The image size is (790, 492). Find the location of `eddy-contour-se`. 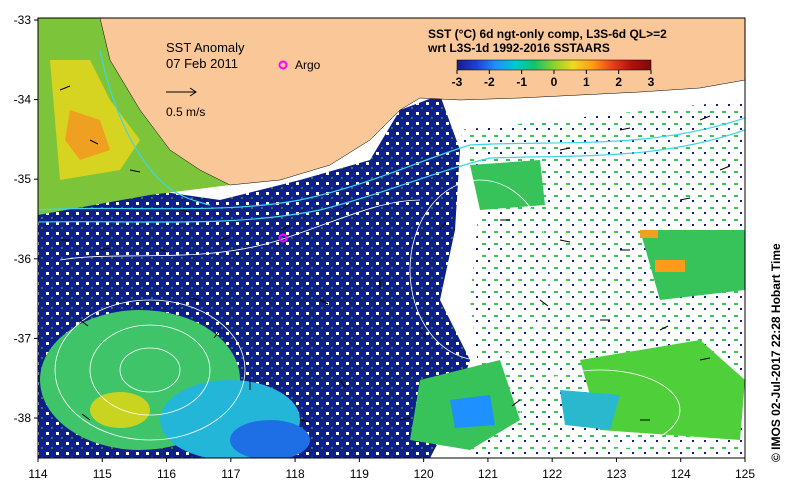

eddy-contour-se is located at coordinates (600, 410).